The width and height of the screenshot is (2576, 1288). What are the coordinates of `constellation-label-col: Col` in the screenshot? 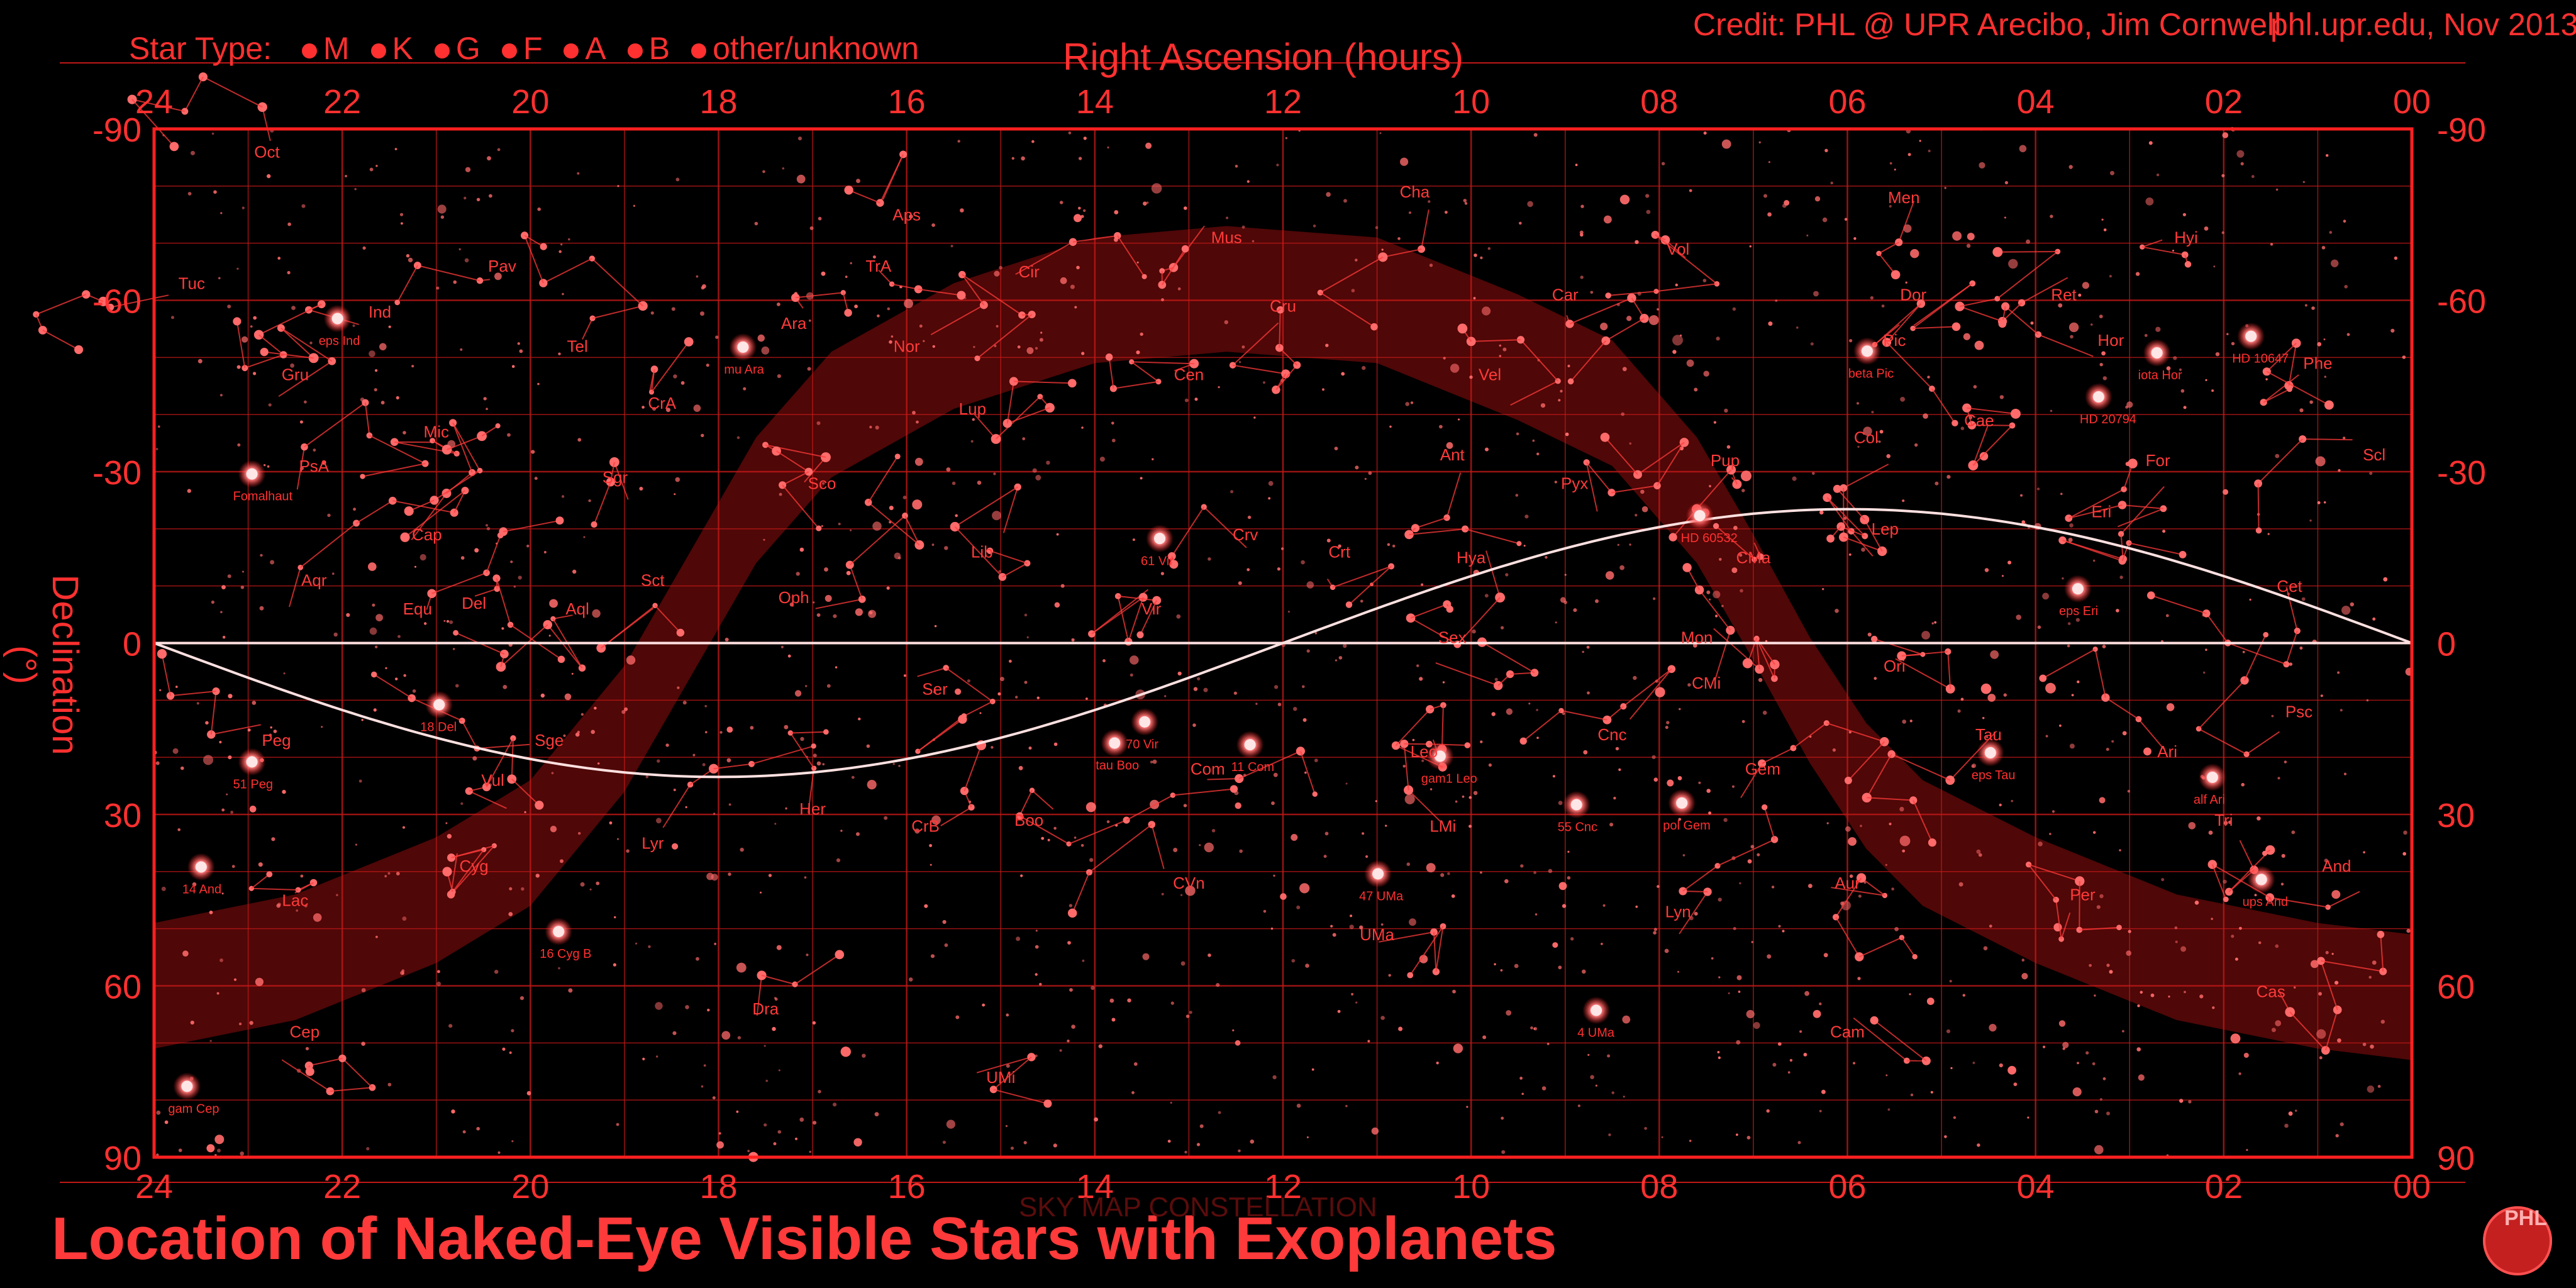 It's located at (1866, 437).